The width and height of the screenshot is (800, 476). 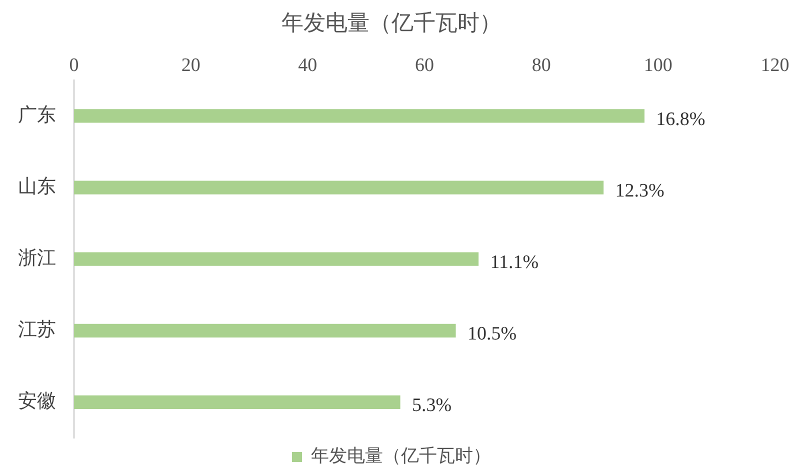 What do you see at coordinates (424, 65) in the screenshot?
I see `x-tick-label: 60` at bounding box center [424, 65].